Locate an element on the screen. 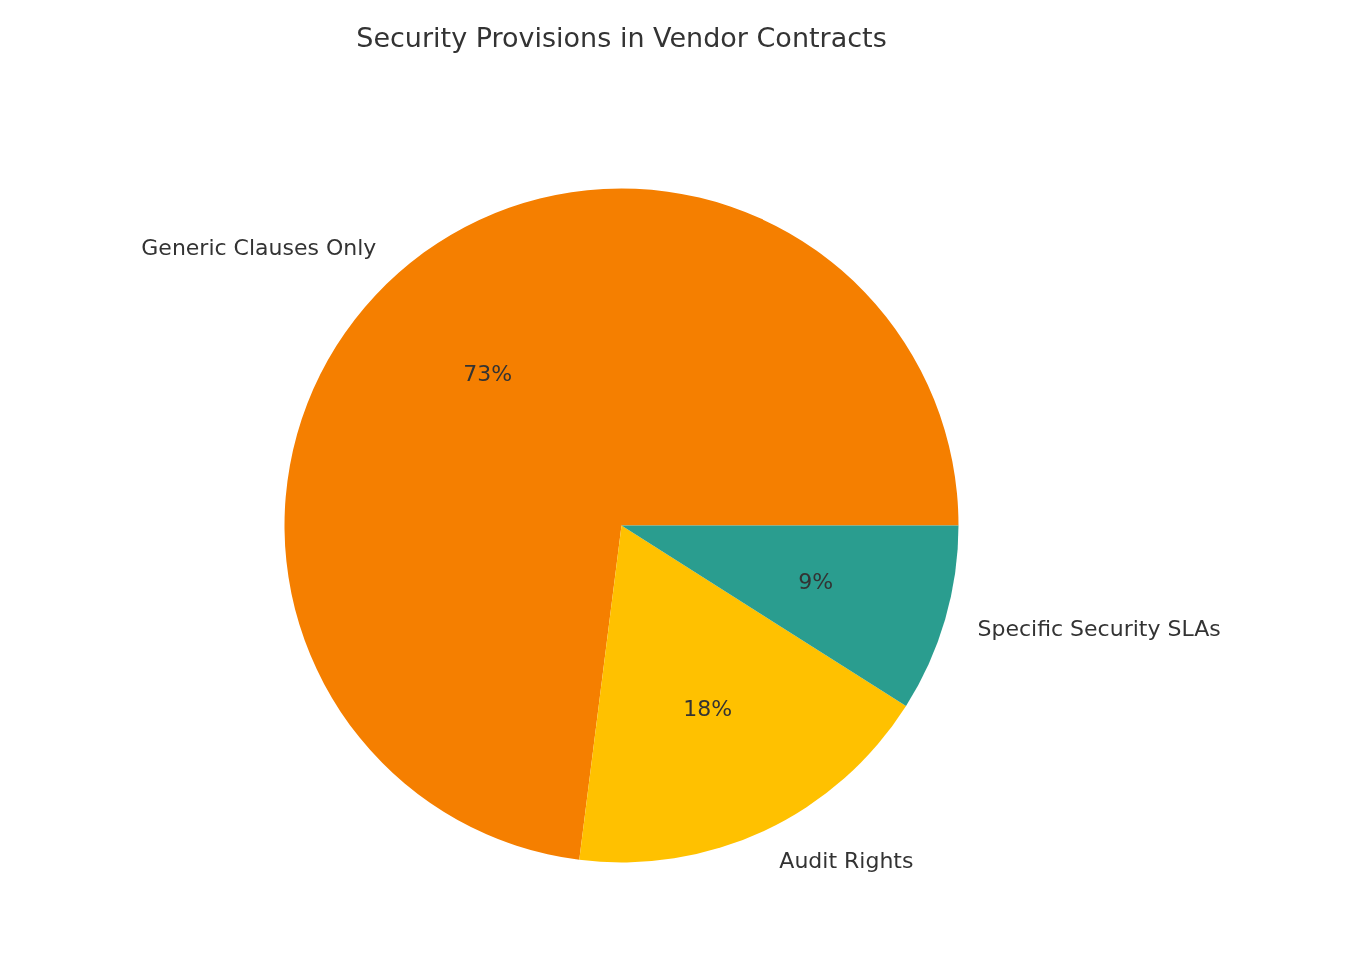 The height and width of the screenshot is (967, 1366). data-label: 73% is located at coordinates (488, 374).